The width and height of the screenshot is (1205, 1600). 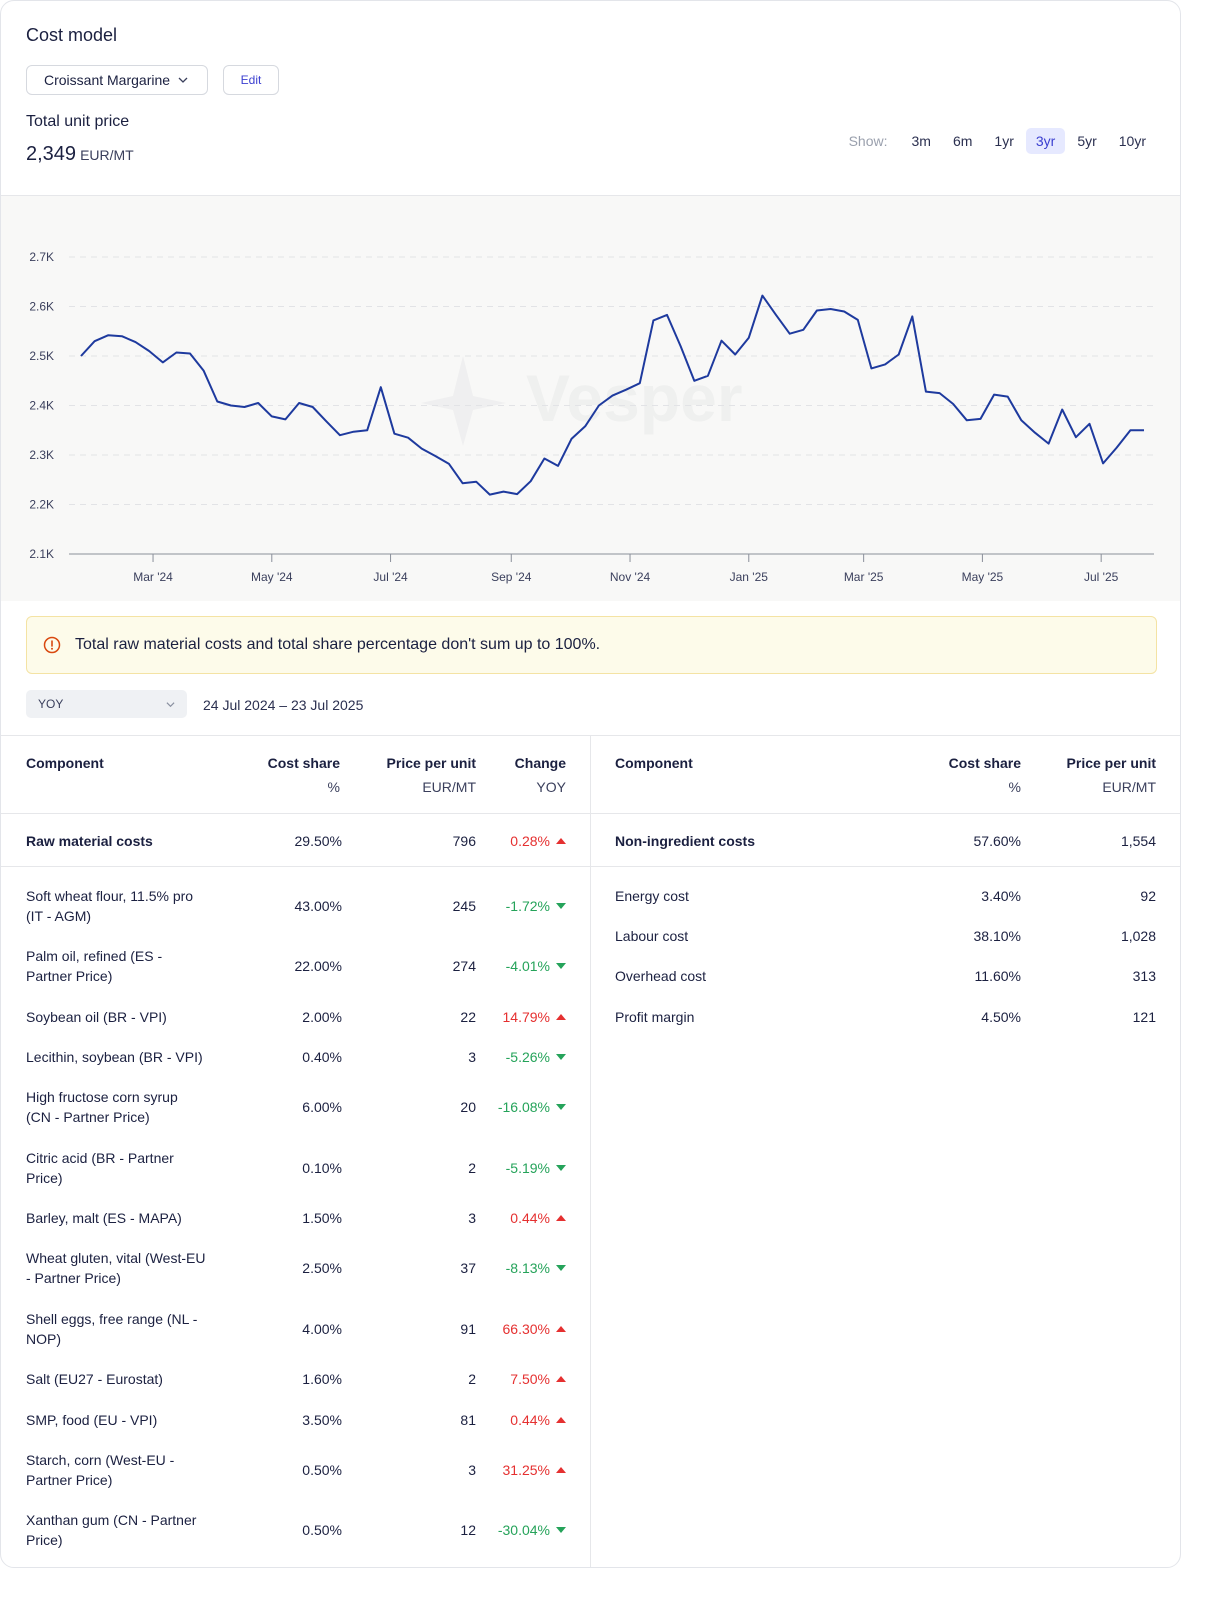 I want to click on price-per-unit: 20, so click(x=468, y=1107).